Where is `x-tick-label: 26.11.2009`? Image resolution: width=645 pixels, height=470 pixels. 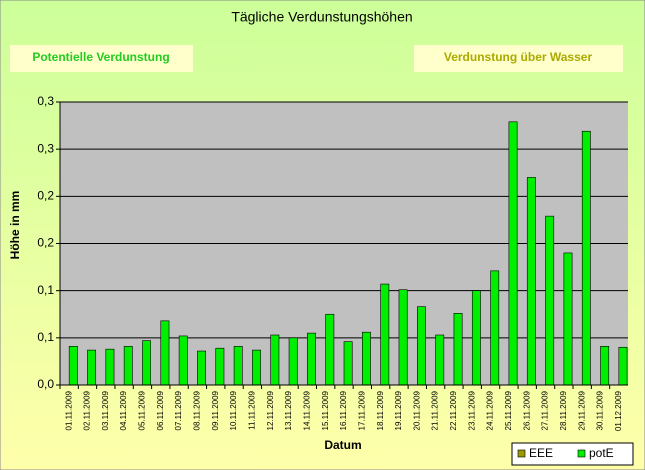
x-tick-label: 26.11.2009 is located at coordinates (526, 410).